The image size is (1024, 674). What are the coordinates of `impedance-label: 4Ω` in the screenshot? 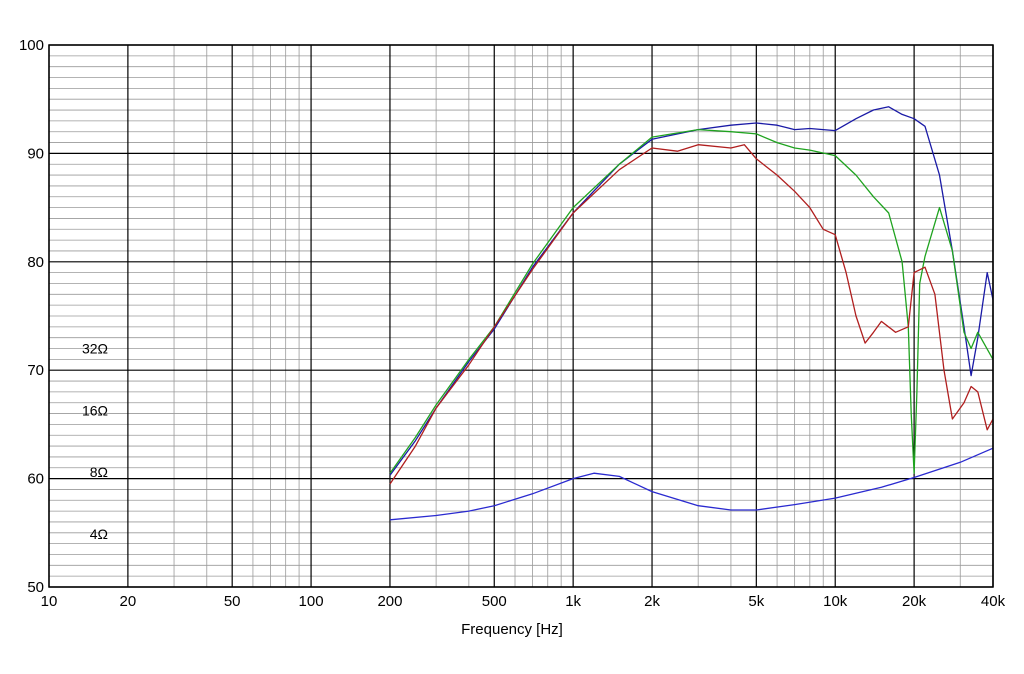 It's located at (99, 534).